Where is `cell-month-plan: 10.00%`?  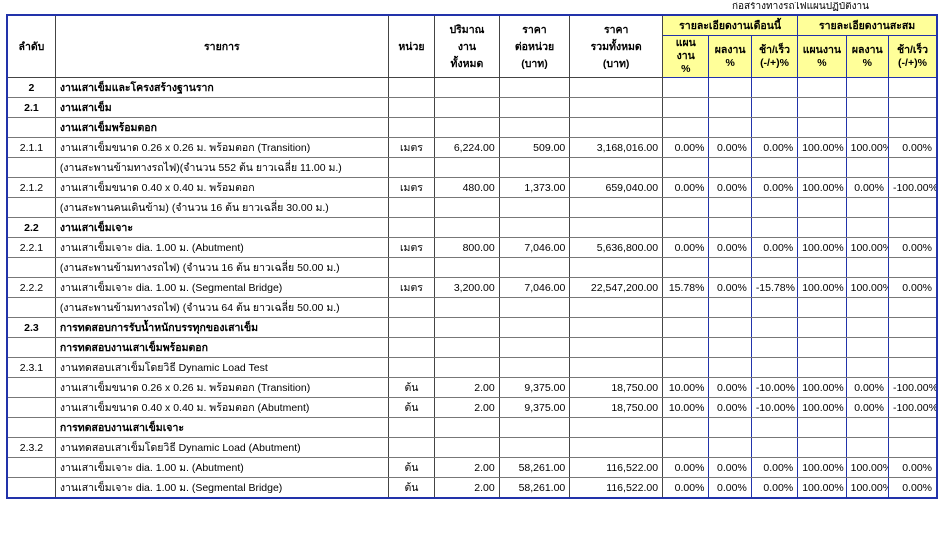
cell-month-plan: 10.00% is located at coordinates (686, 388).